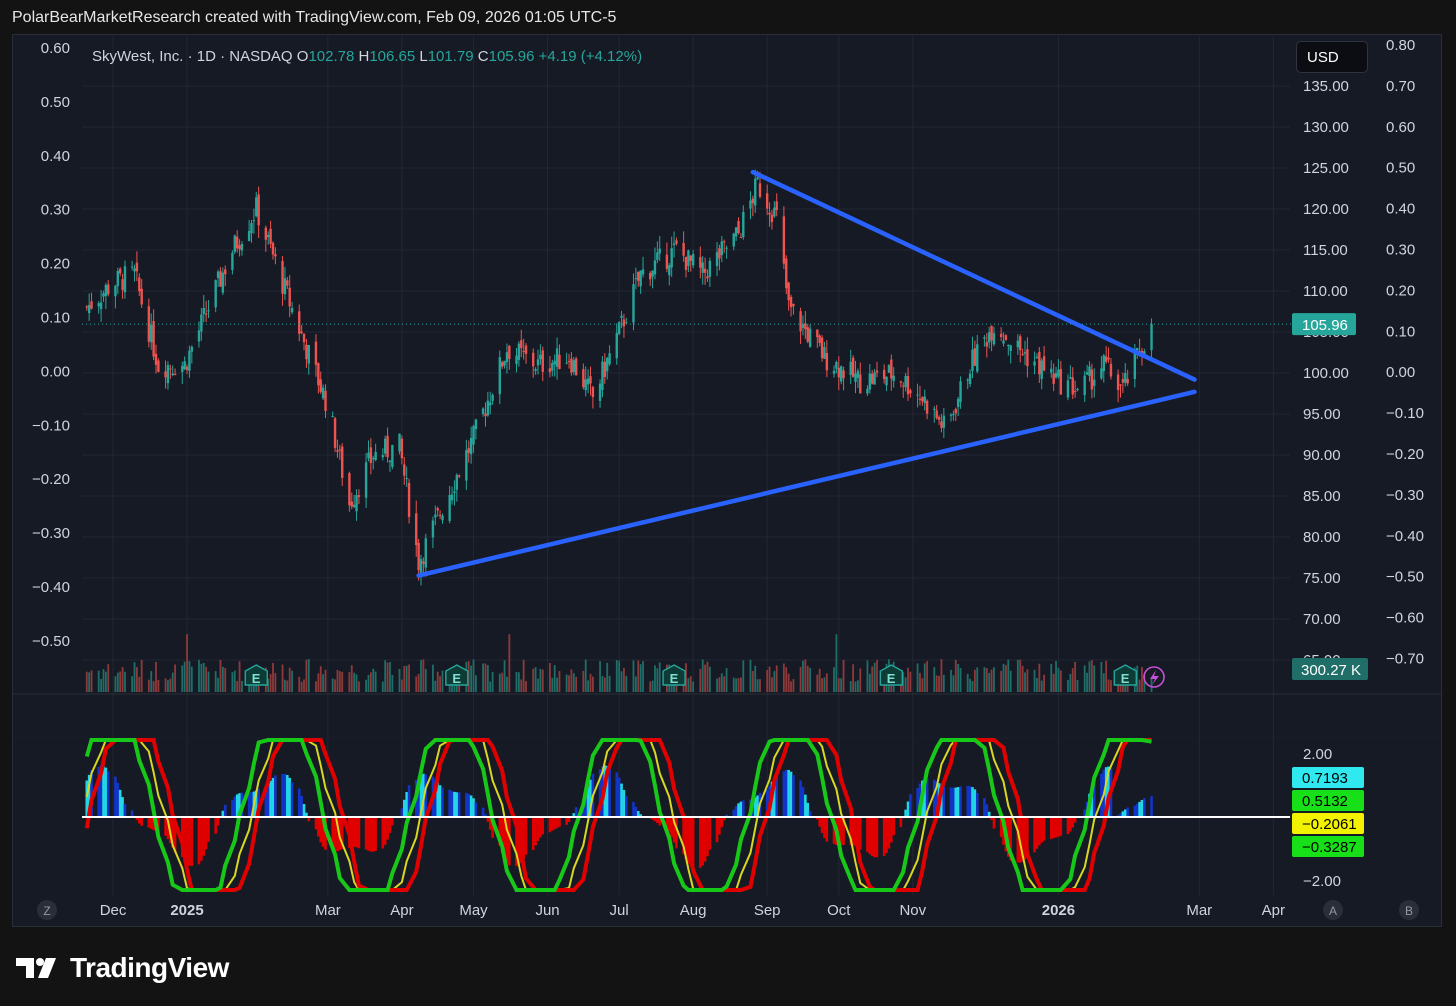  I want to click on axis-button-a: A, so click(1333, 910).